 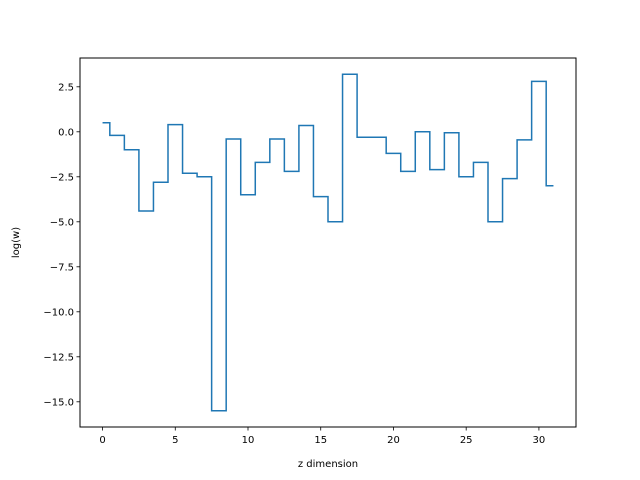 What do you see at coordinates (58, 312) in the screenshot?
I see `y-tick-label: −10.0` at bounding box center [58, 312].